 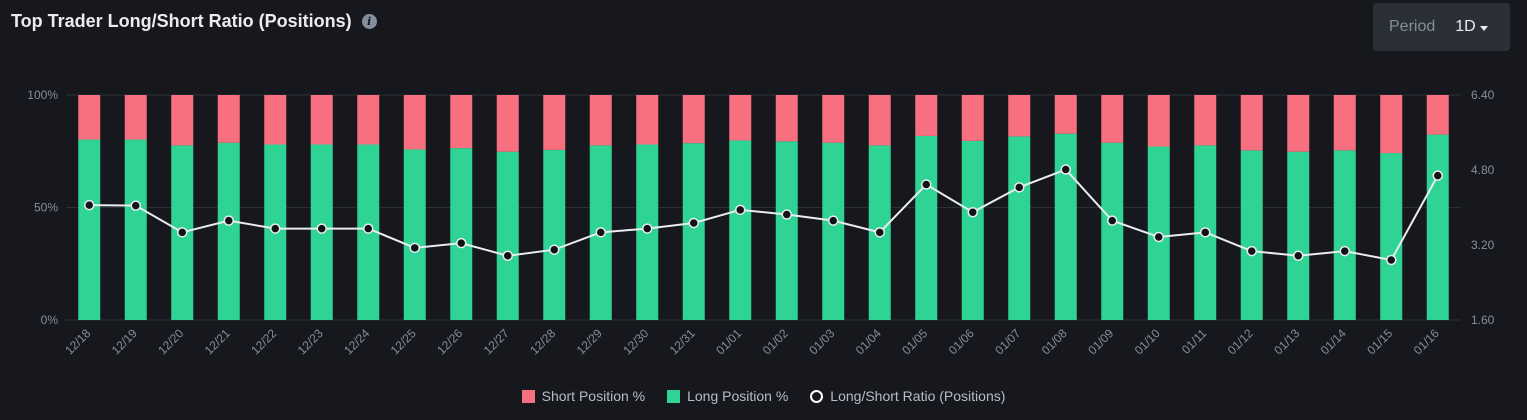 What do you see at coordinates (263, 341) in the screenshot?
I see `x-tick-label: 12/22` at bounding box center [263, 341].